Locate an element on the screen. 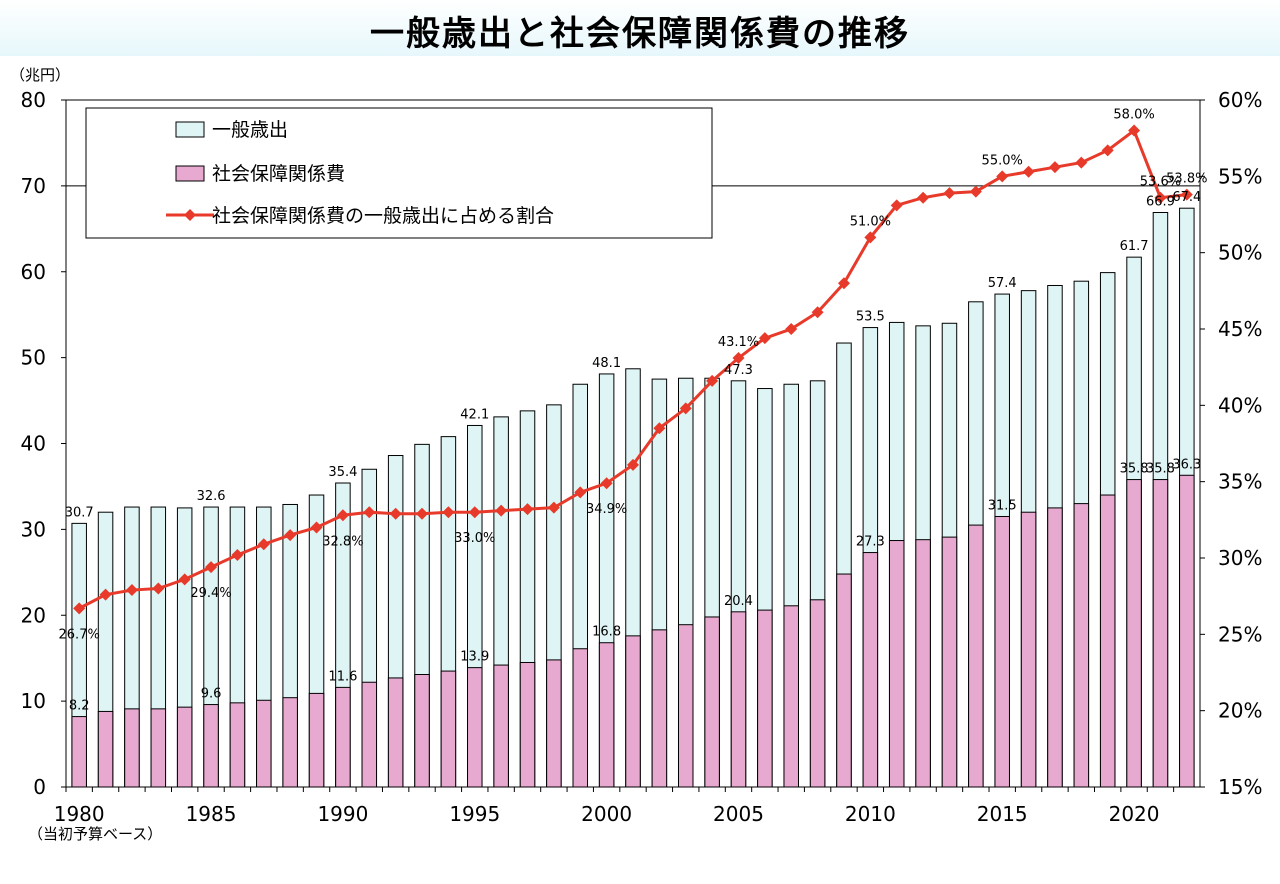  general-expenditure-data-label: 66.9 is located at coordinates (1160, 201).